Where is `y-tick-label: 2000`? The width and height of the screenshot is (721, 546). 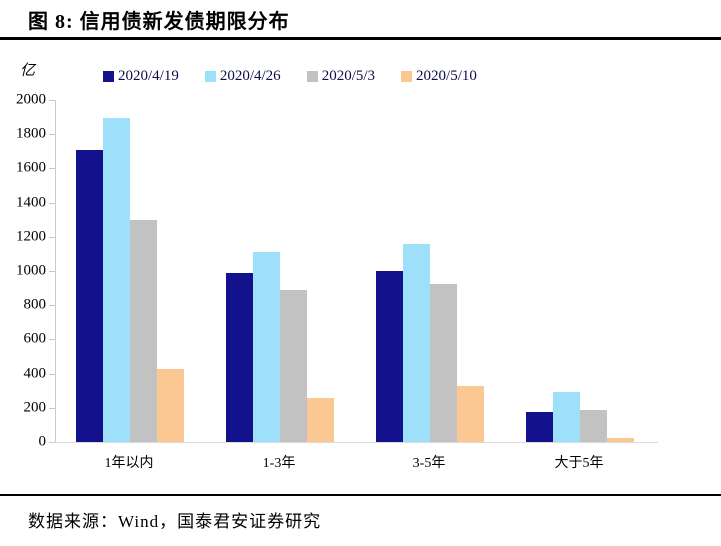
y-tick-label: 2000 is located at coordinates (31, 99).